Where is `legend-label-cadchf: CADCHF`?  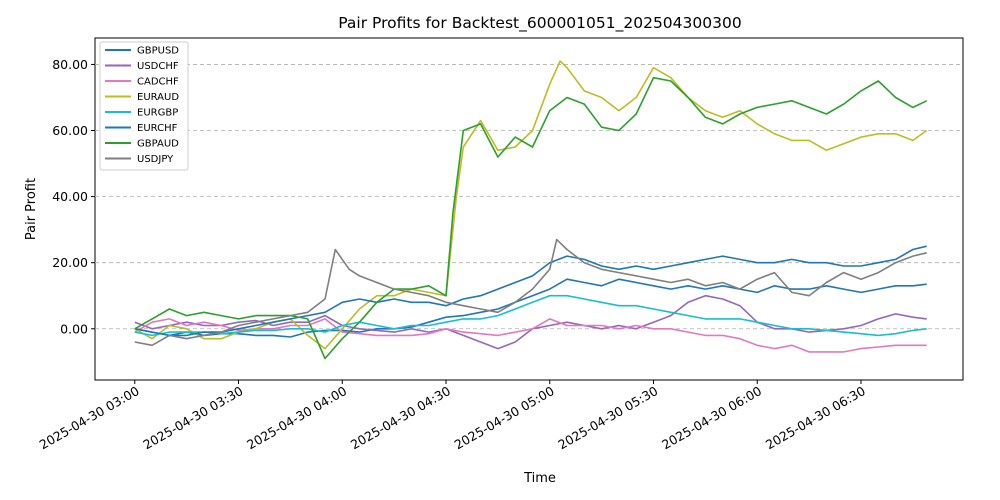
legend-label-cadchf: CADCHF is located at coordinates (158, 82).